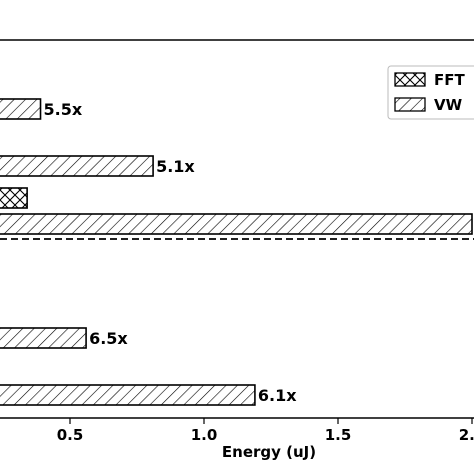 This screenshot has height=474, width=474. Describe the element at coordinates (70, 435) in the screenshot. I see `x-tick-label-0: 0.5` at that location.